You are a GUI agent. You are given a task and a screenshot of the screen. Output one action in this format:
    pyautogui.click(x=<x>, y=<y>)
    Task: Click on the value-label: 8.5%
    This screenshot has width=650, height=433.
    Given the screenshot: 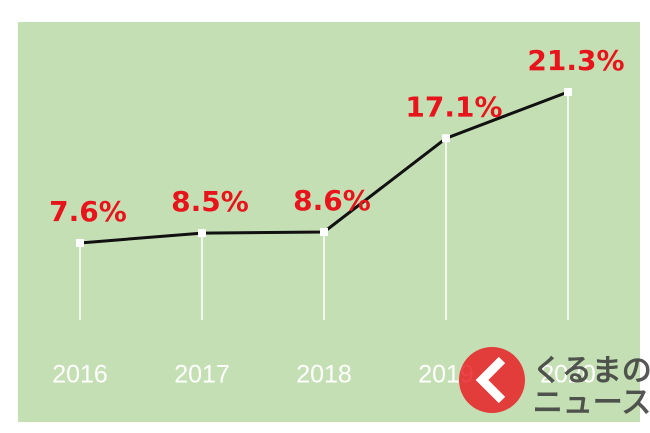 What is the action you would take?
    pyautogui.click(x=210, y=201)
    